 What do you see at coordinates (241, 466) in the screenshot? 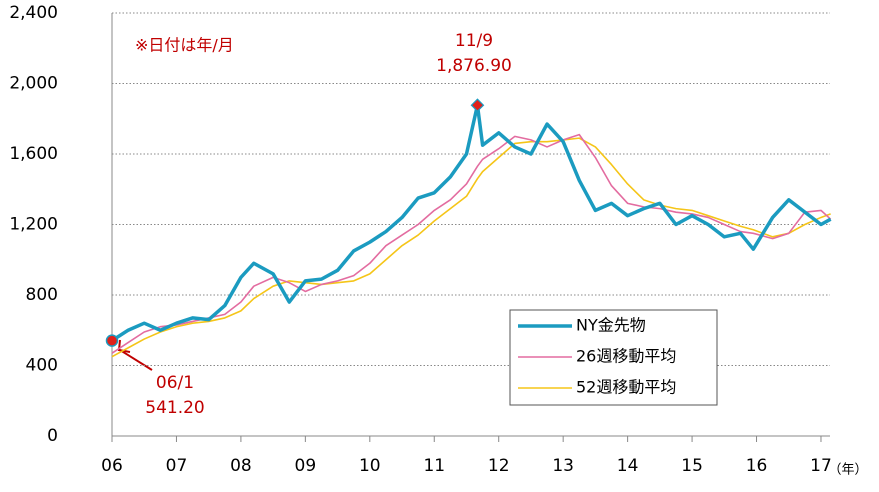
I see `x-tick-label: 08` at bounding box center [241, 466].